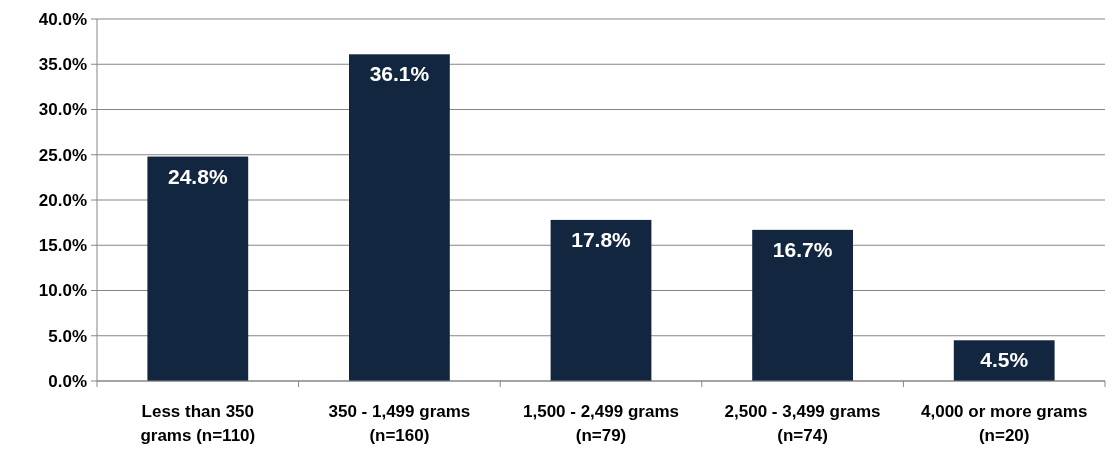  What do you see at coordinates (198, 423) in the screenshot?
I see `x-tick-label: Less than 350 grams (n=110)` at bounding box center [198, 423].